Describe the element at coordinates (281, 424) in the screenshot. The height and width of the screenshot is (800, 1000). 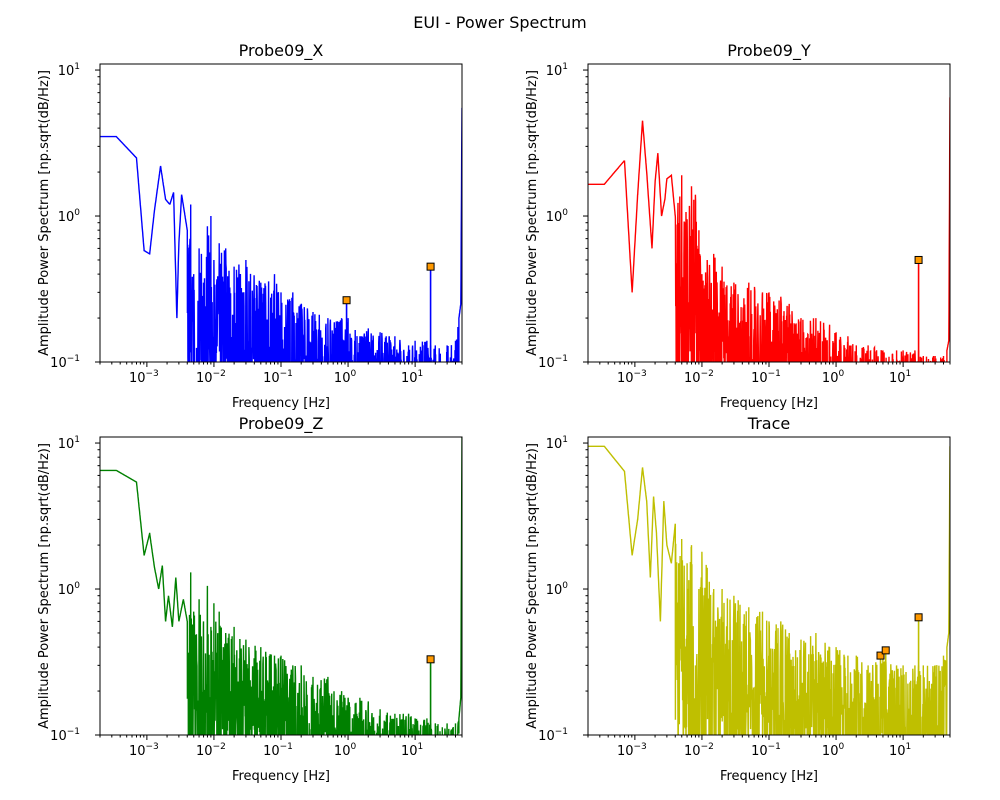
I see `subplot-title: Probe09_Z` at that location.